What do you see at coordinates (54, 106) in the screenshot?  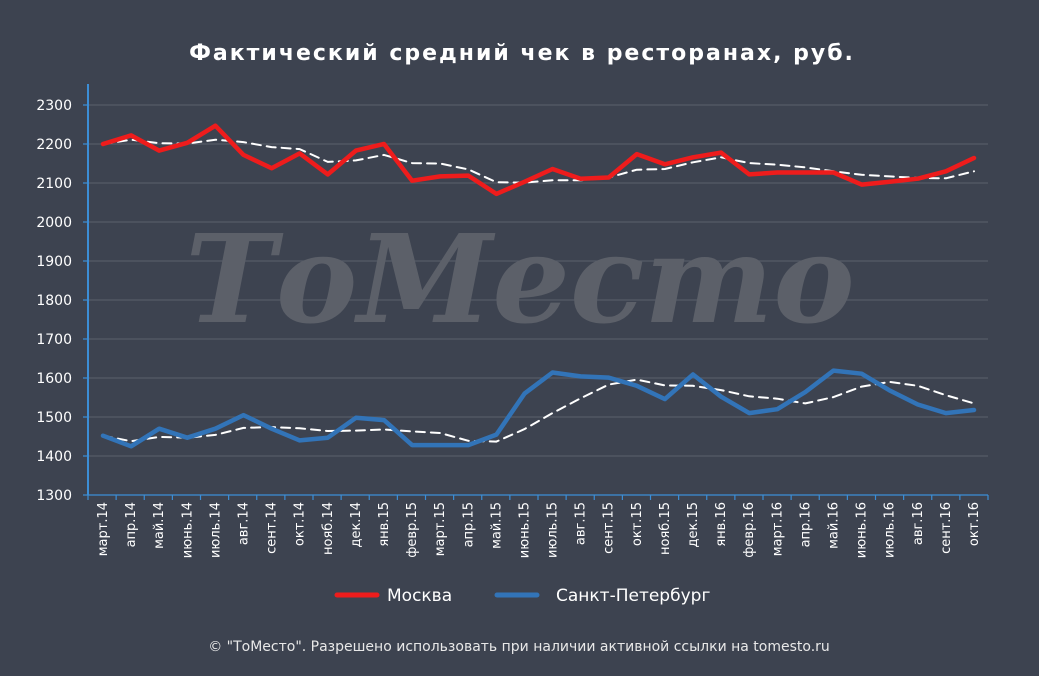 I see `y-tick-label: 2300` at bounding box center [54, 106].